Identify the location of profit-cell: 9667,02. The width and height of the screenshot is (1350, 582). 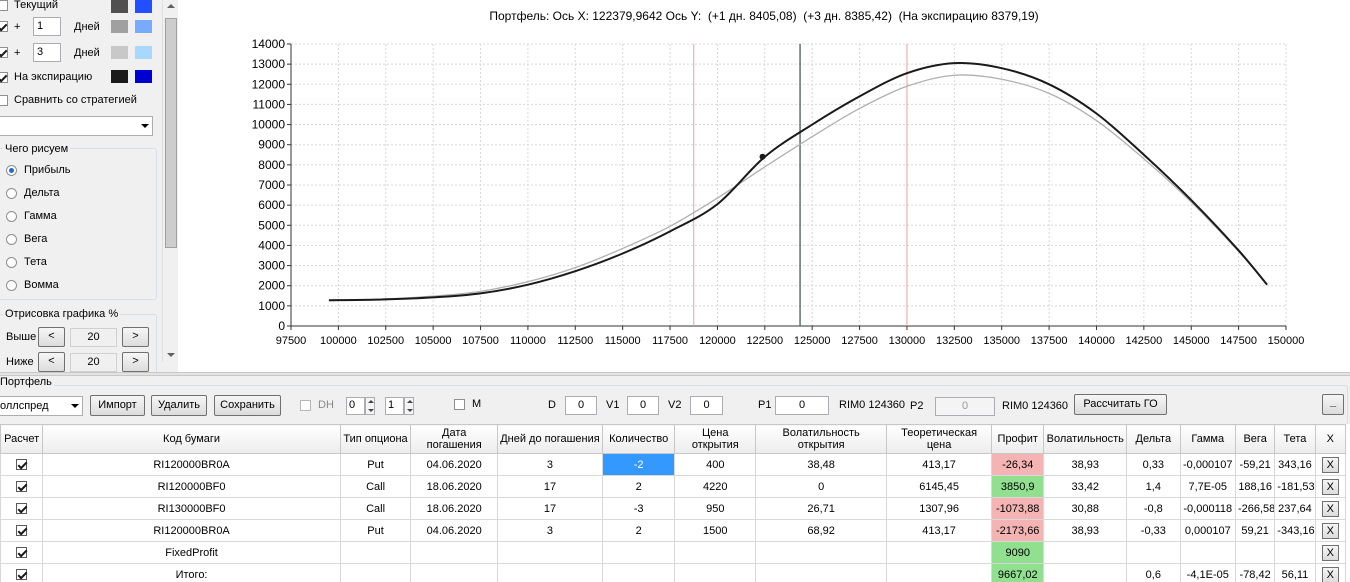
(1018, 572).